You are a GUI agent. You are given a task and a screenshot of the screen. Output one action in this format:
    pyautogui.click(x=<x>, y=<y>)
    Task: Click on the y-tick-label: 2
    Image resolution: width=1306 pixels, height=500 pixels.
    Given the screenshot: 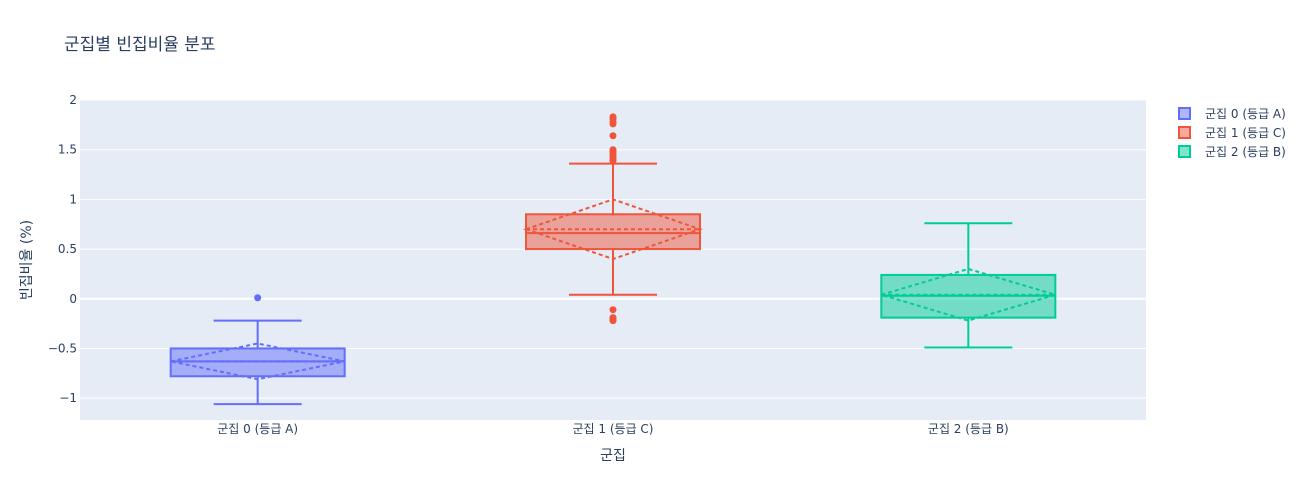 What is the action you would take?
    pyautogui.click(x=73, y=100)
    